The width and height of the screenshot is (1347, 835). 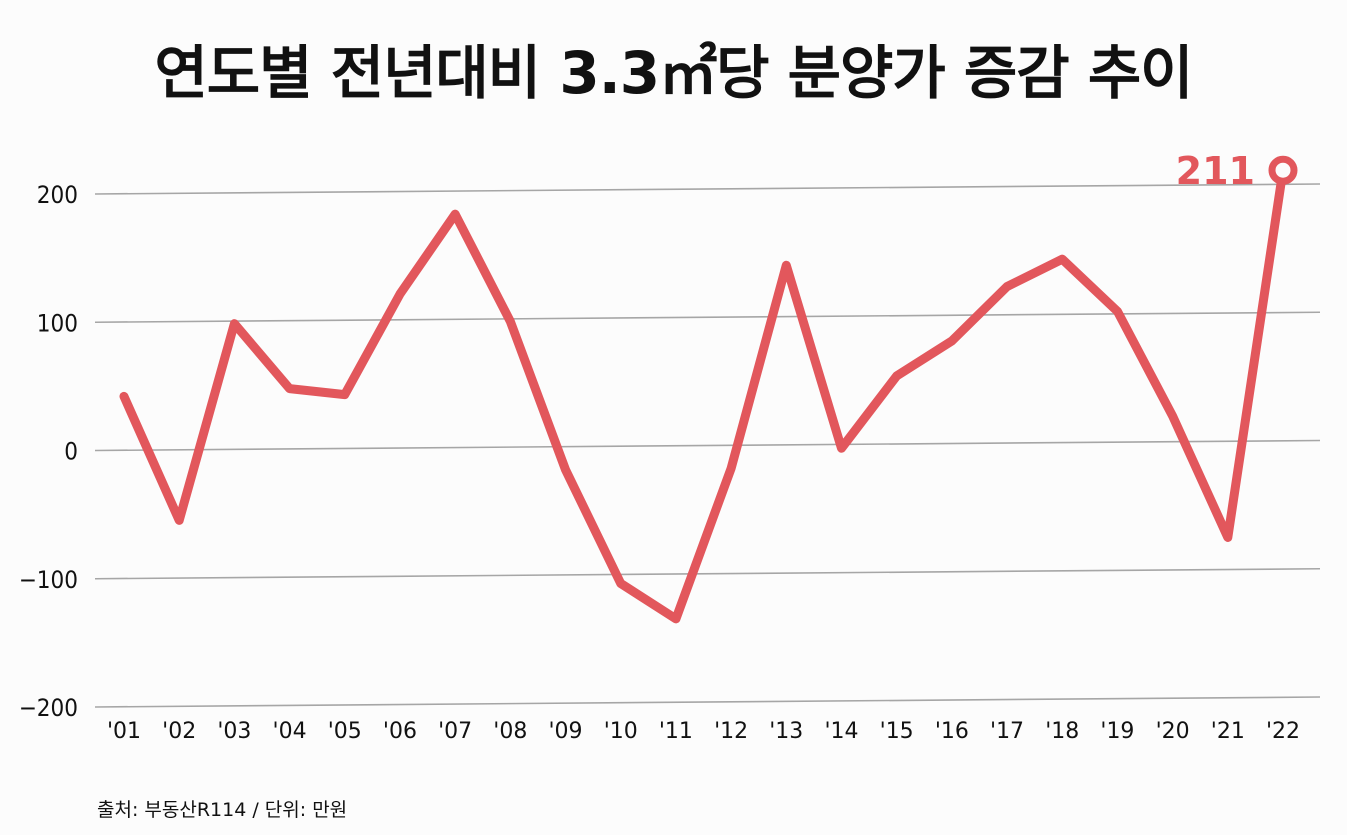 What do you see at coordinates (621, 731) in the screenshot?
I see `x-tick-label: '10` at bounding box center [621, 731].